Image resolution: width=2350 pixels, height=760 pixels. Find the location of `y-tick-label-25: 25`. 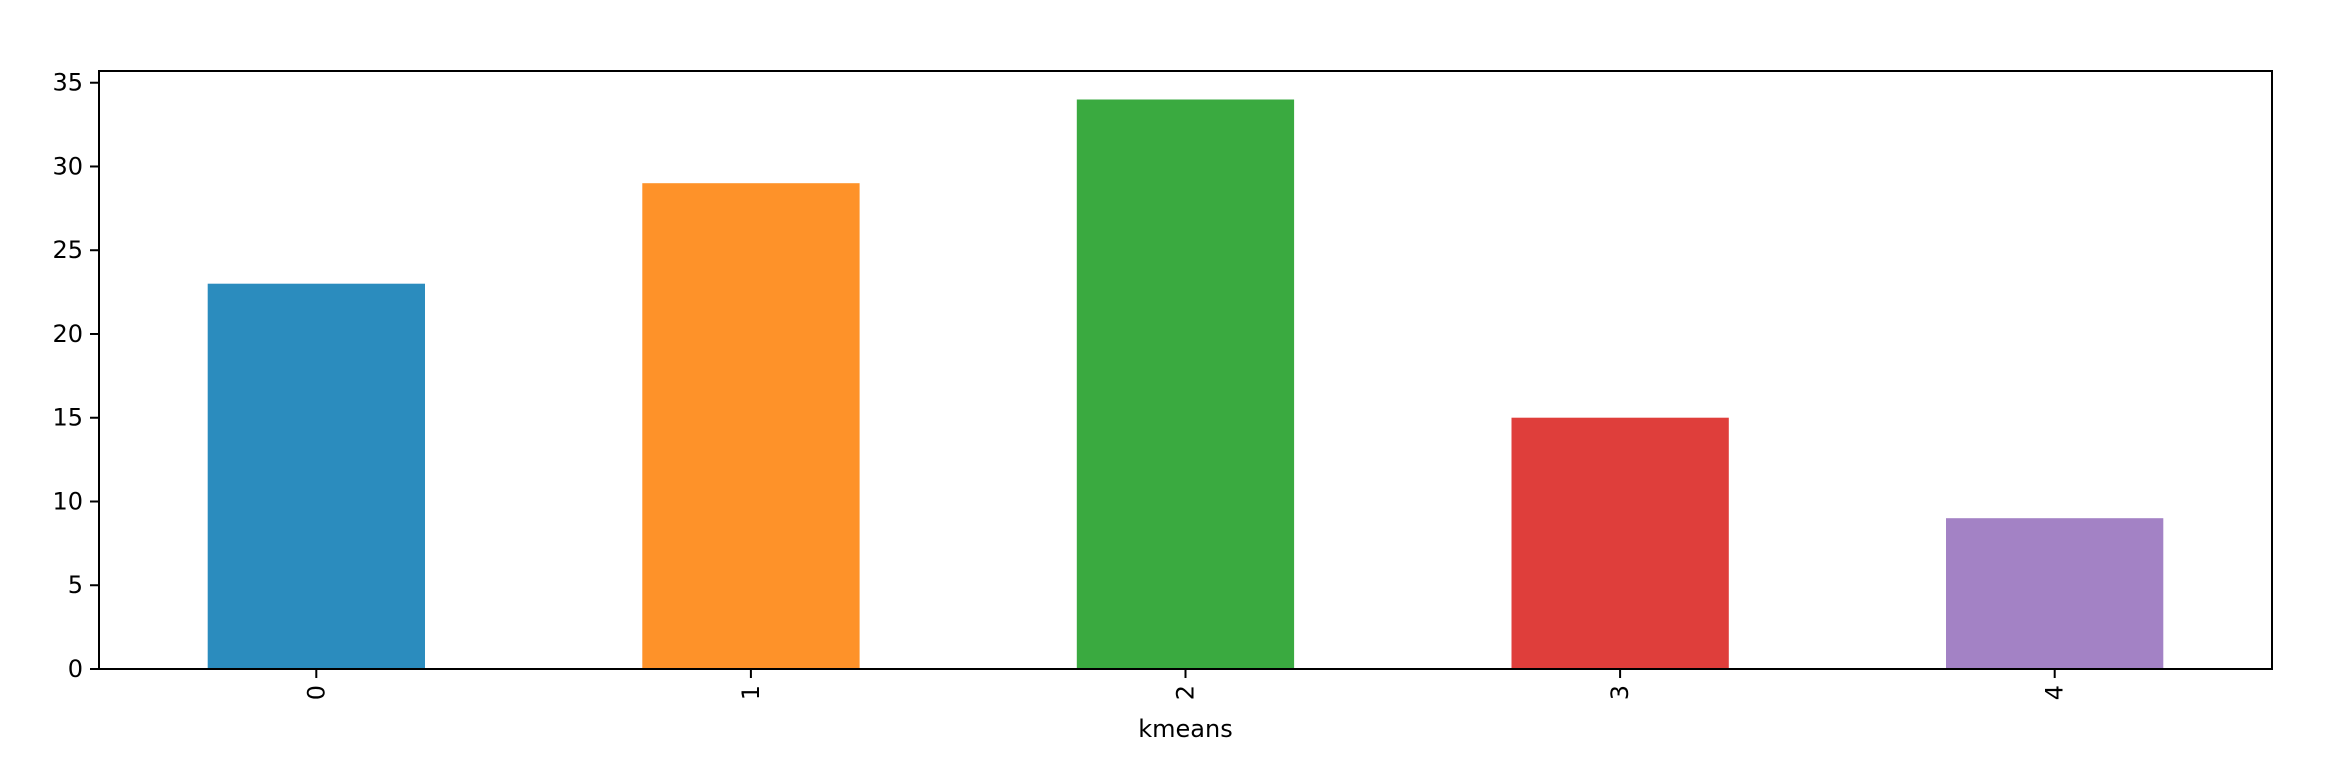

y-tick-label-25: 25 is located at coordinates (67, 250).